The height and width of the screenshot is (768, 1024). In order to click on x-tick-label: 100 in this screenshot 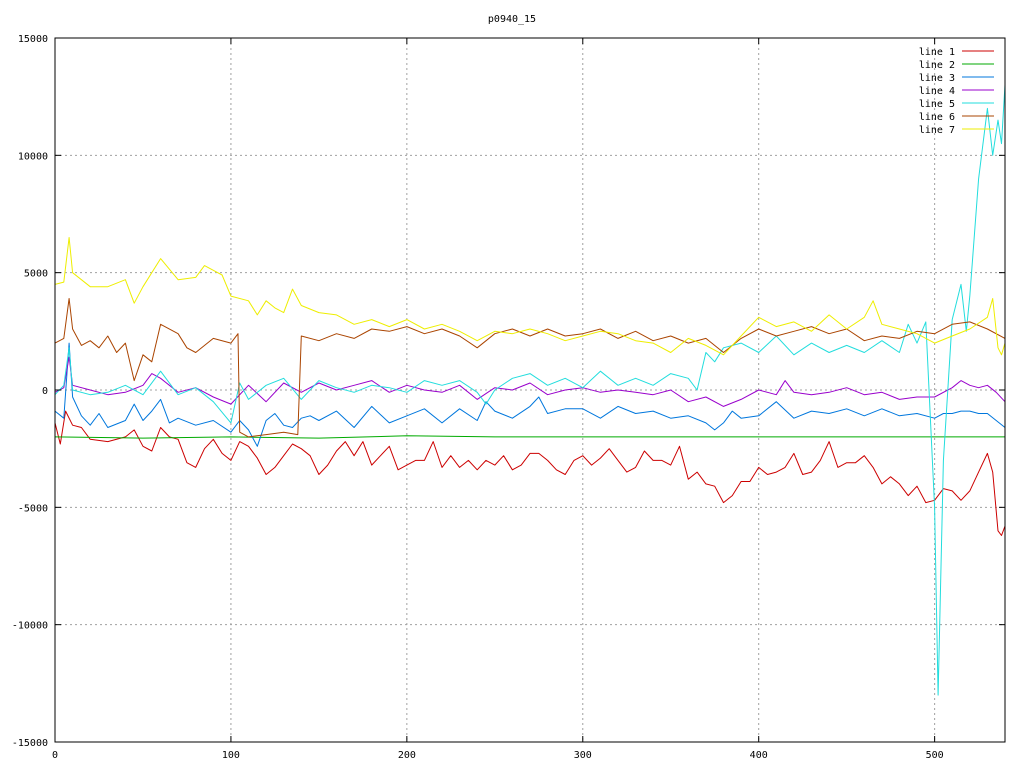, I will do `click(231, 755)`.